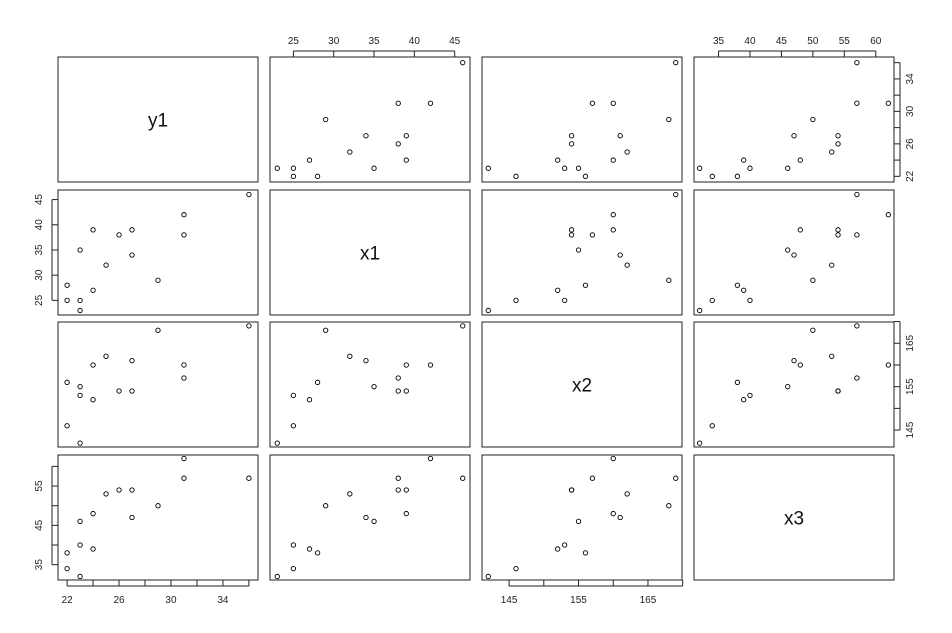  Describe the element at coordinates (39, 250) in the screenshot. I see `tick-label-x1-35: 35` at that location.